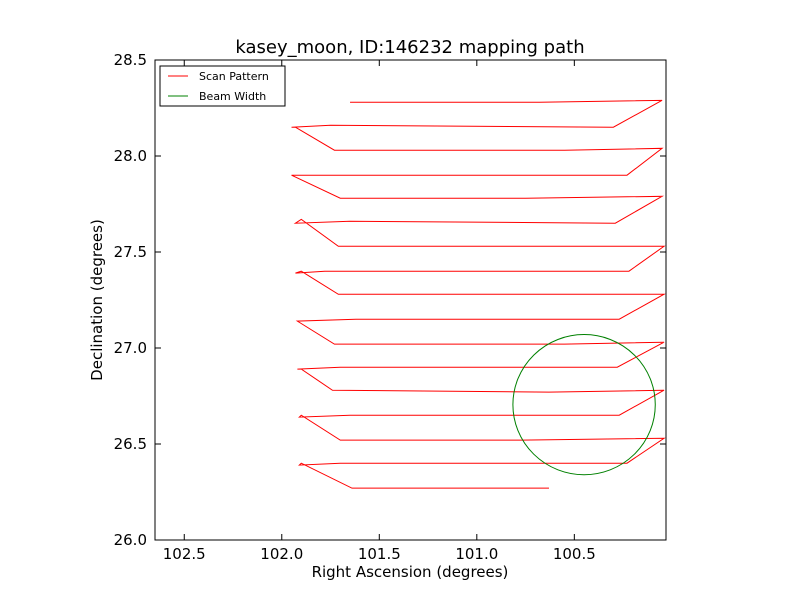  What do you see at coordinates (232, 96) in the screenshot?
I see `legend-beam-width-label: Beam Width` at bounding box center [232, 96].